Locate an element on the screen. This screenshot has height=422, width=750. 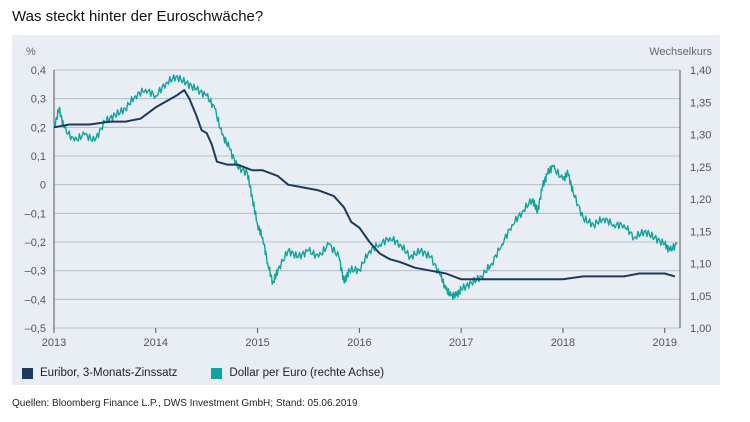
left-tick-label: –0,5 is located at coordinates (35, 329).